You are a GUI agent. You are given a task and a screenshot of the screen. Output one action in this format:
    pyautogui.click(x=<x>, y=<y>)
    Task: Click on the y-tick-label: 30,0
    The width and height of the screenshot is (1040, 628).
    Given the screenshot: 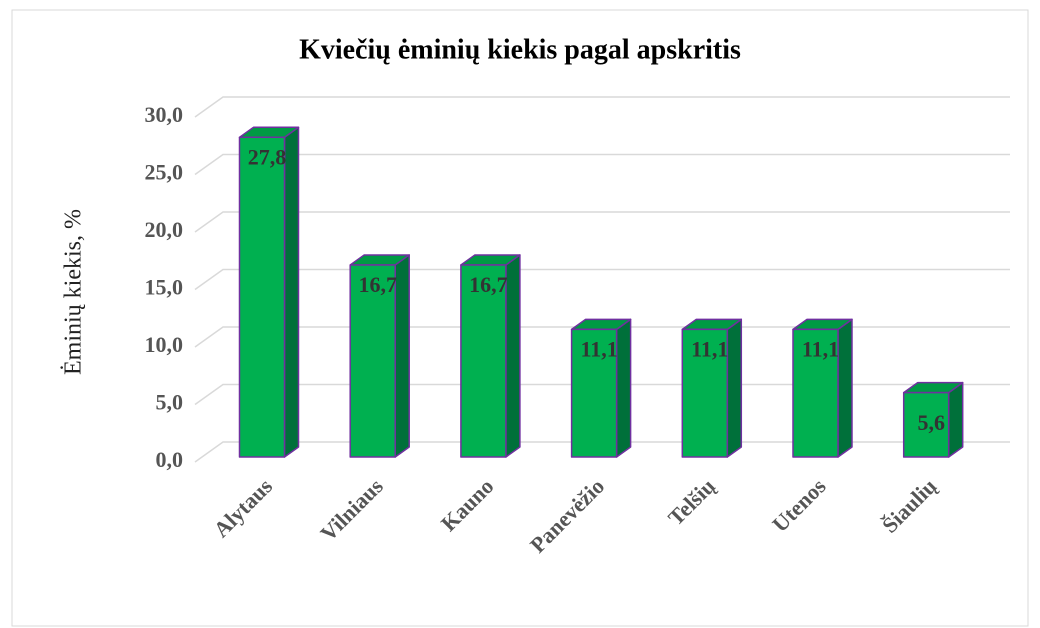 What is the action you would take?
    pyautogui.click(x=164, y=114)
    